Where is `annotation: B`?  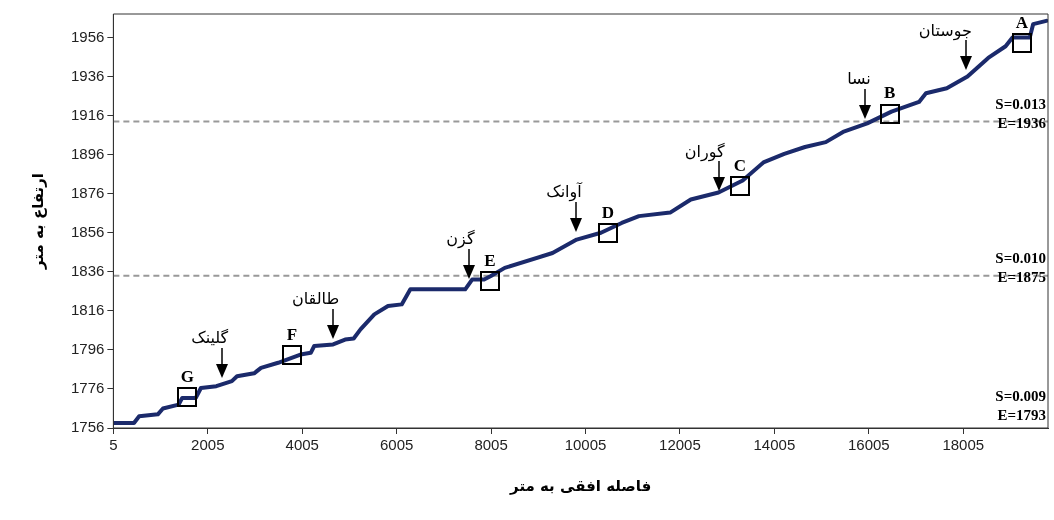 annotation: B is located at coordinates (890, 93).